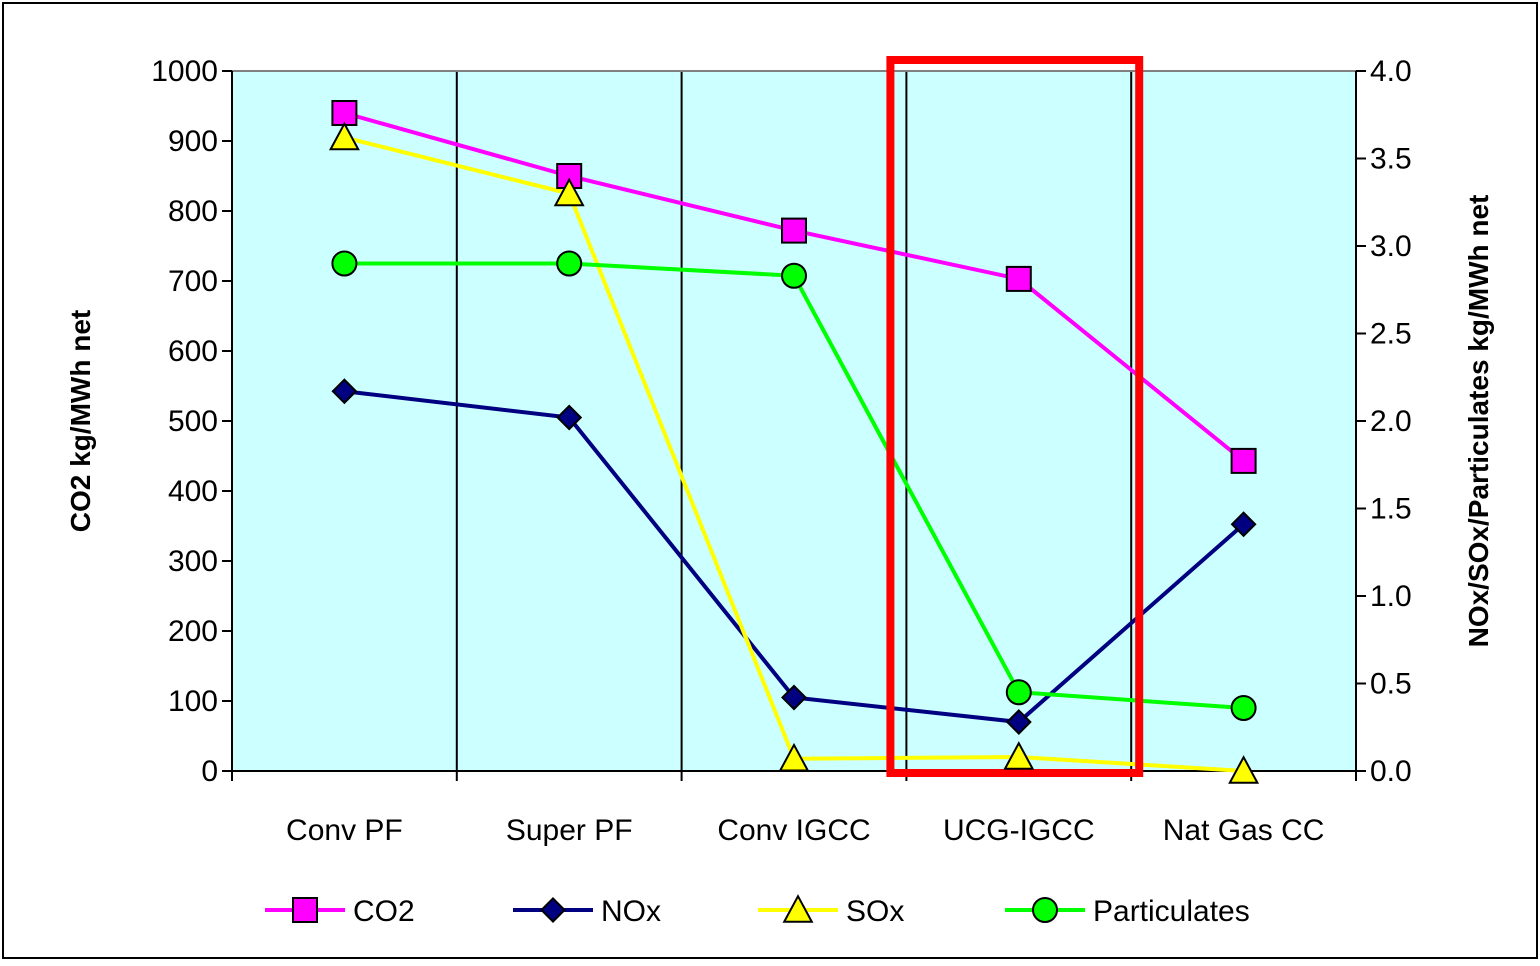  Describe the element at coordinates (793, 830) in the screenshot. I see `x-category-label: Conv IGCC` at that location.